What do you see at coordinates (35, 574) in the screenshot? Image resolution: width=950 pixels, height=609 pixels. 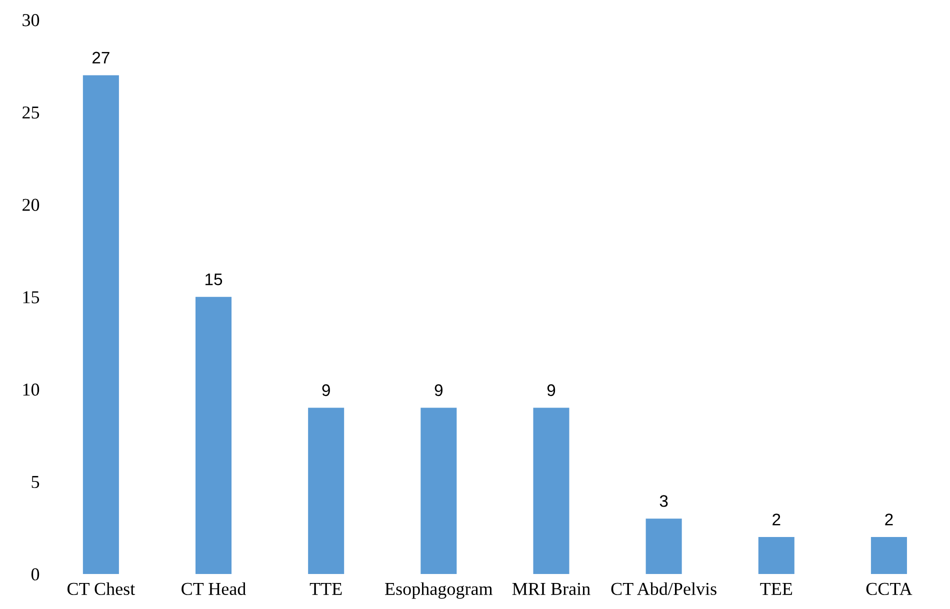 I see `y-tick-label: 0` at bounding box center [35, 574].